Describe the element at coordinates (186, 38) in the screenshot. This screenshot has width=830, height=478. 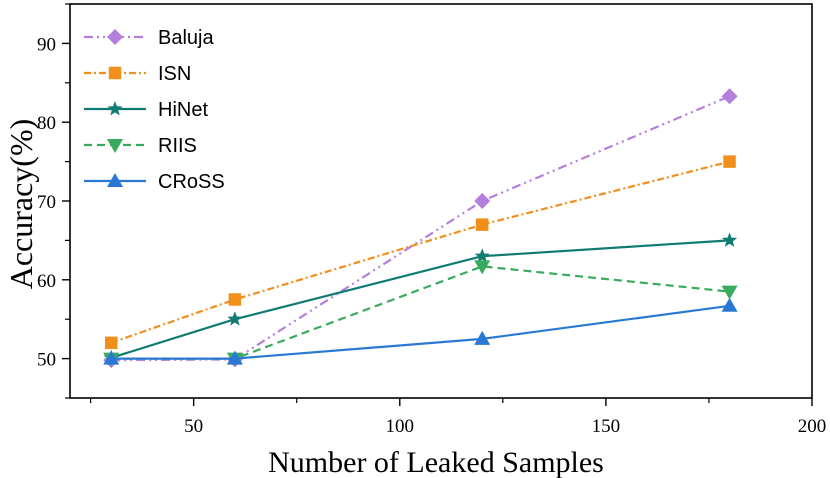
I see `legend-label: Baluja` at that location.